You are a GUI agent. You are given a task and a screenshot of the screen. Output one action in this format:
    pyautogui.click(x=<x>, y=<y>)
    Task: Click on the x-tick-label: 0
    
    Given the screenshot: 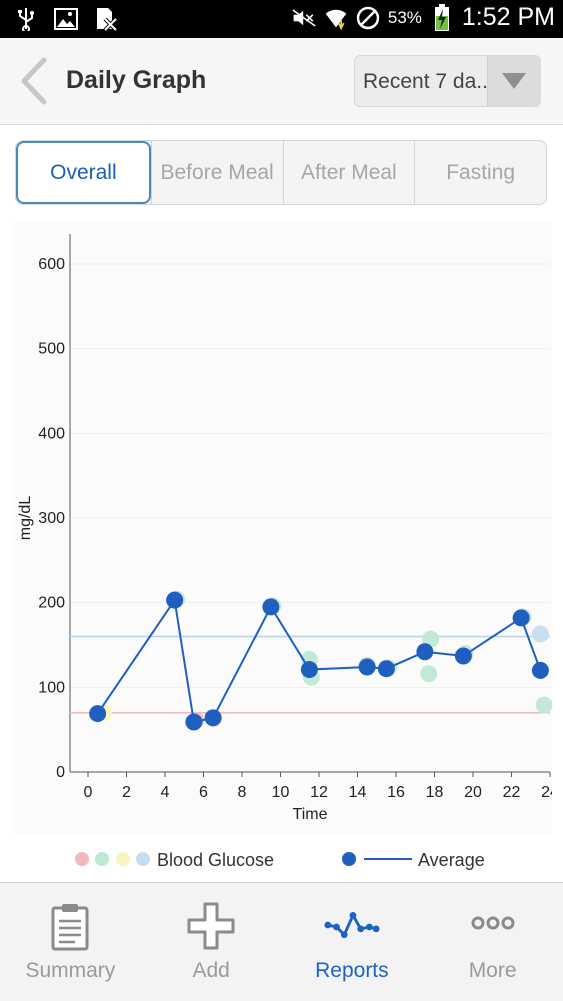 What is the action you would take?
    pyautogui.click(x=88, y=792)
    